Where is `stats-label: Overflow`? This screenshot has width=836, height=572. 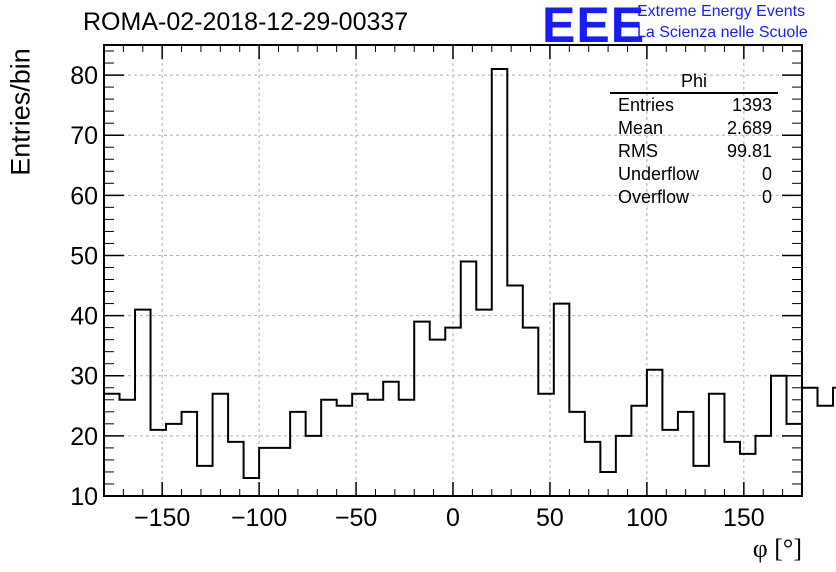 stats-label: Overflow is located at coordinates (654, 197).